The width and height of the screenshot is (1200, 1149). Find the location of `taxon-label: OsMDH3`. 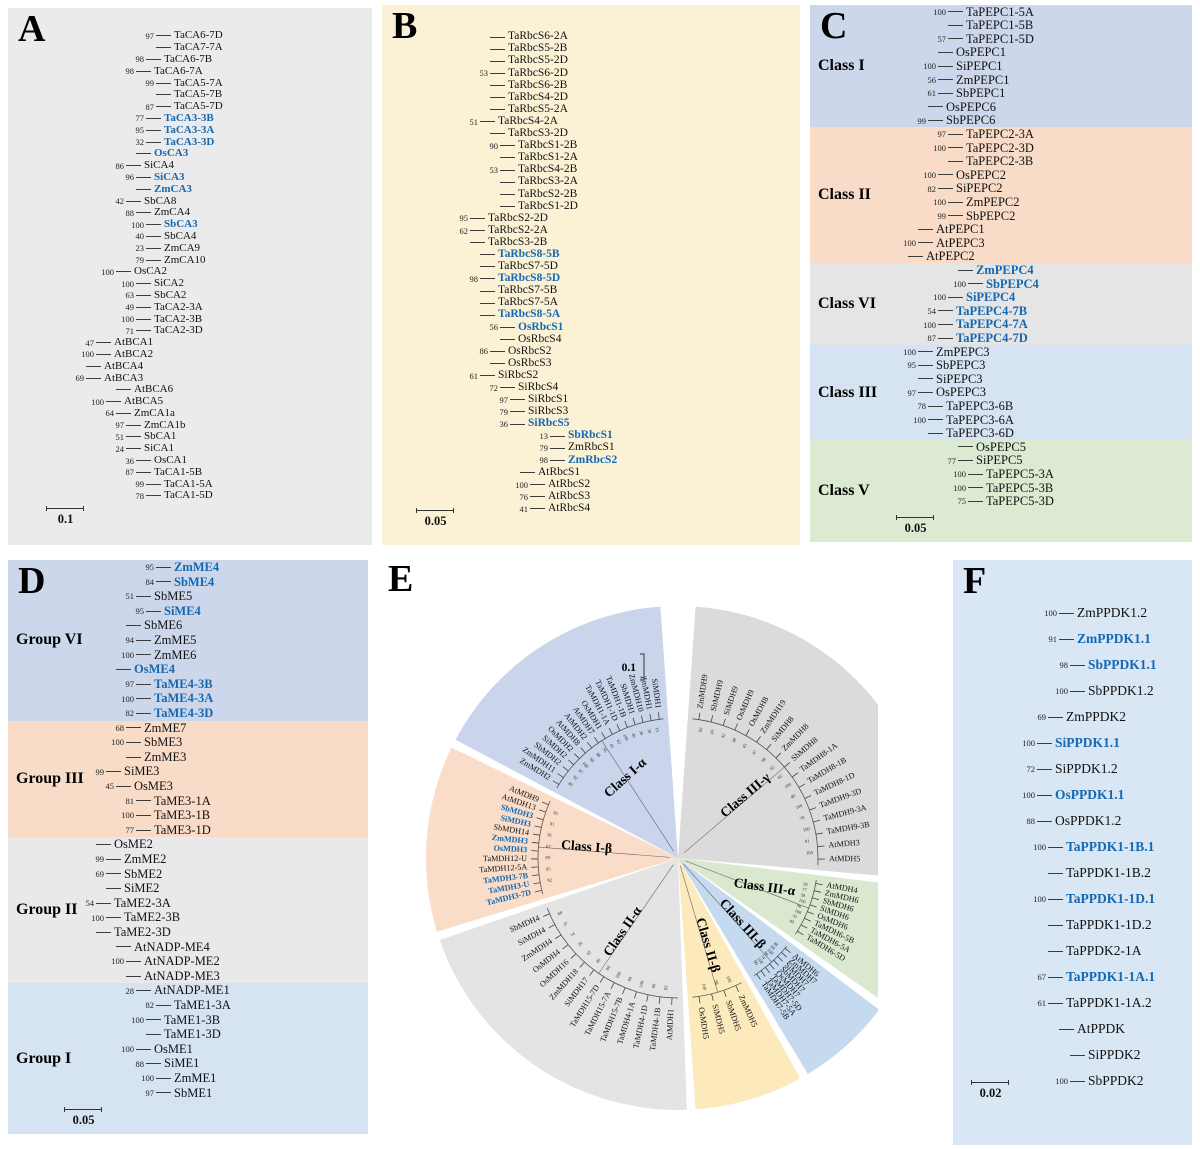

taxon-label: OsMDH3 is located at coordinates (510, 849).